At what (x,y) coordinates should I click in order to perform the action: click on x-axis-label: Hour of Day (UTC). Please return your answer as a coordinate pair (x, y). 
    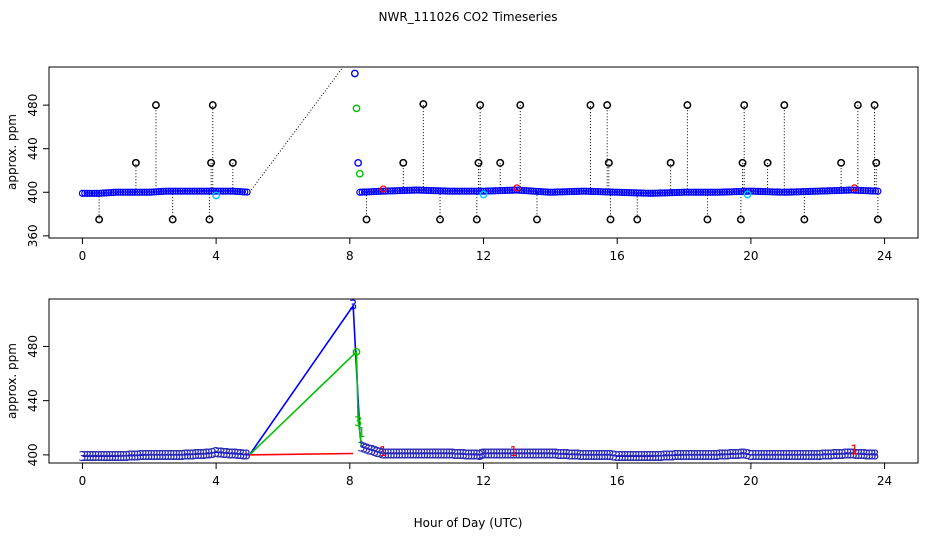
    Looking at the image, I should click on (468, 523).